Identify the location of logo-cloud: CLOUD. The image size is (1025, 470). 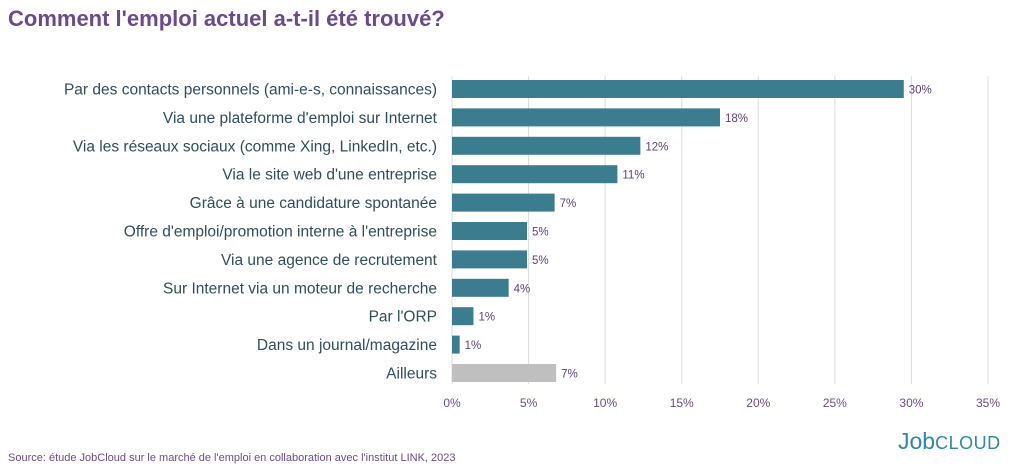
(968, 443).